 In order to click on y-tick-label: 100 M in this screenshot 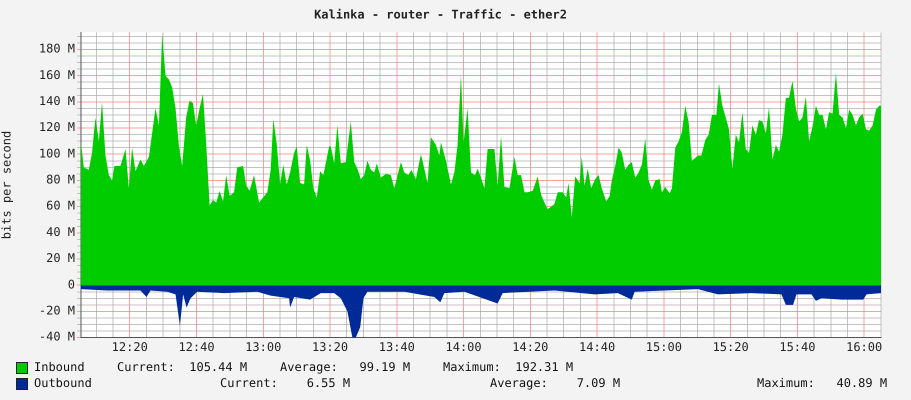, I will do `click(56, 153)`.